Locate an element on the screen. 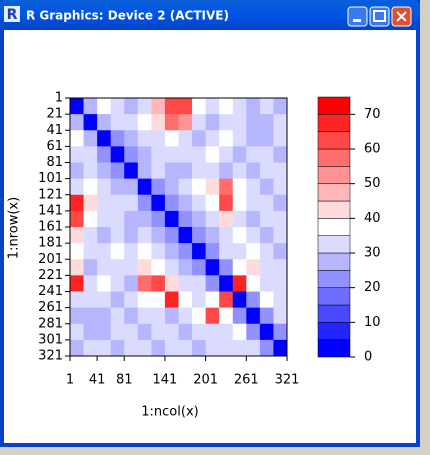 The width and height of the screenshot is (430, 455). y-tick-label: 301 is located at coordinates (50, 339).